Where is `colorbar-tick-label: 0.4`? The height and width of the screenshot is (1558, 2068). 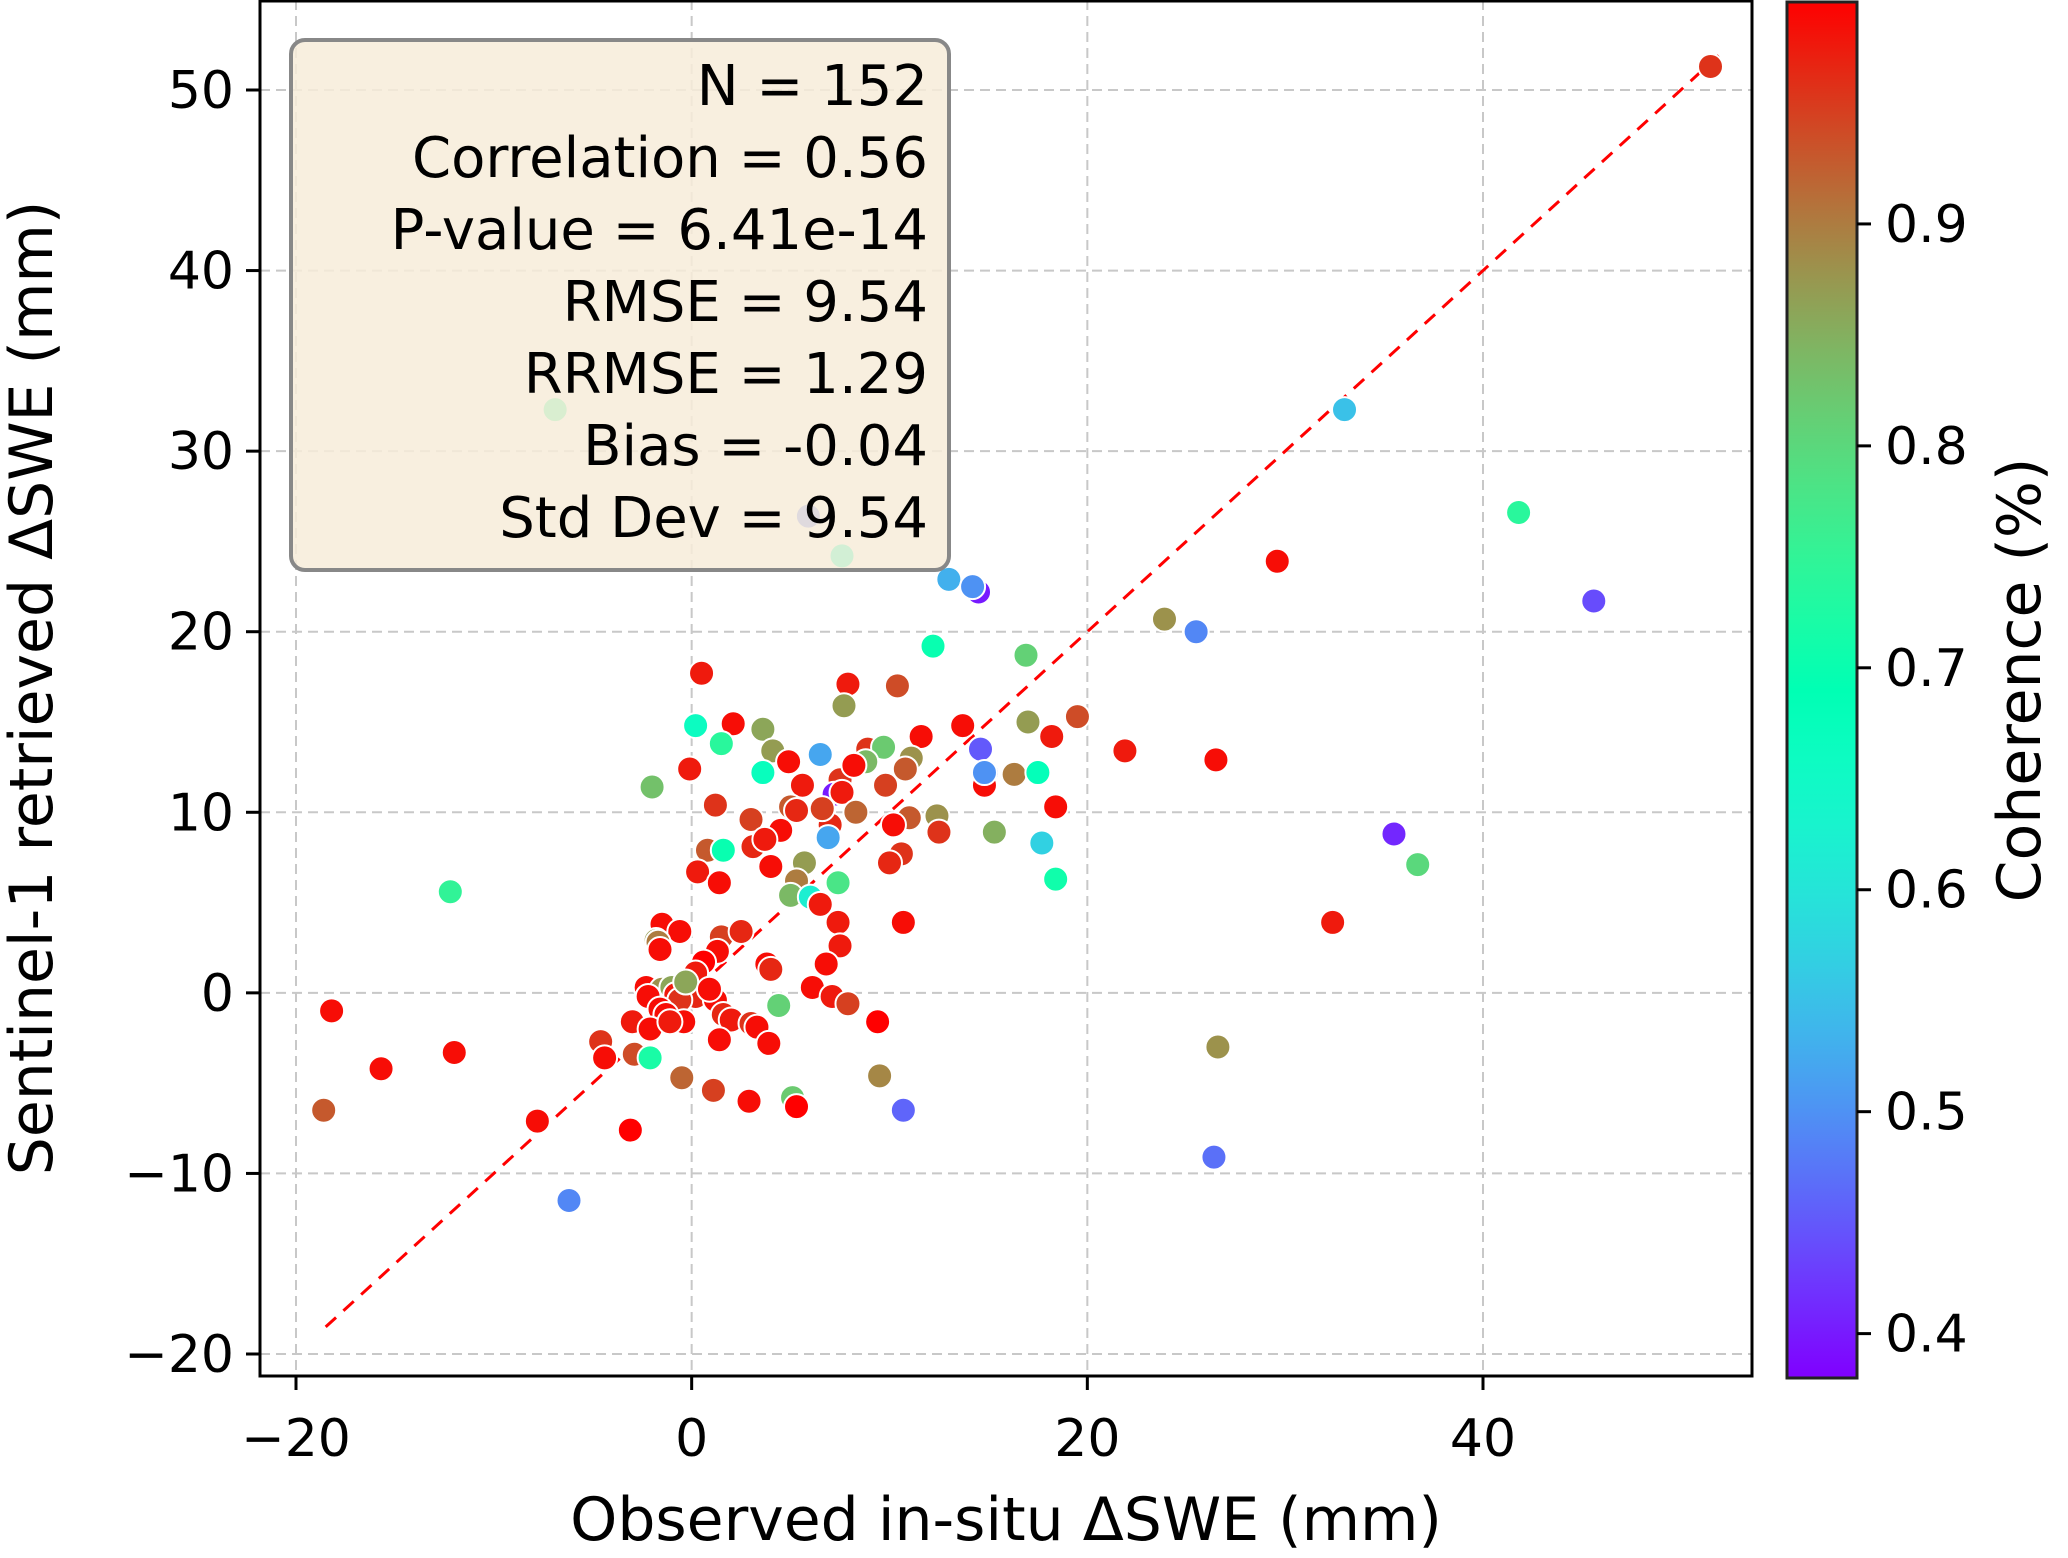
colorbar-tick-label: 0.4 is located at coordinates (1926, 1335).